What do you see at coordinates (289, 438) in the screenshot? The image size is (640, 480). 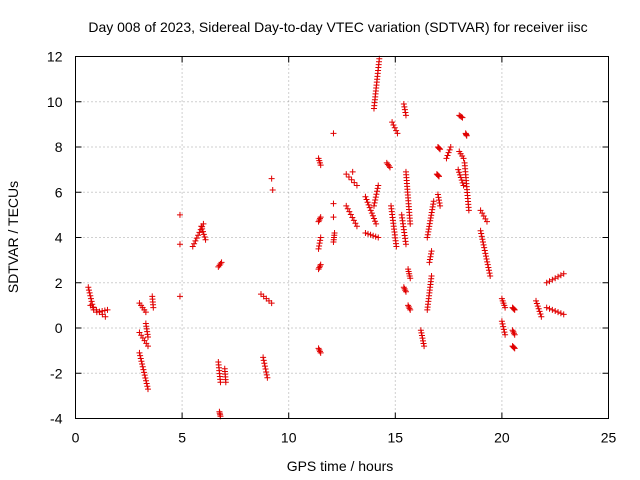 I see `x-tick-label: 10` at bounding box center [289, 438].